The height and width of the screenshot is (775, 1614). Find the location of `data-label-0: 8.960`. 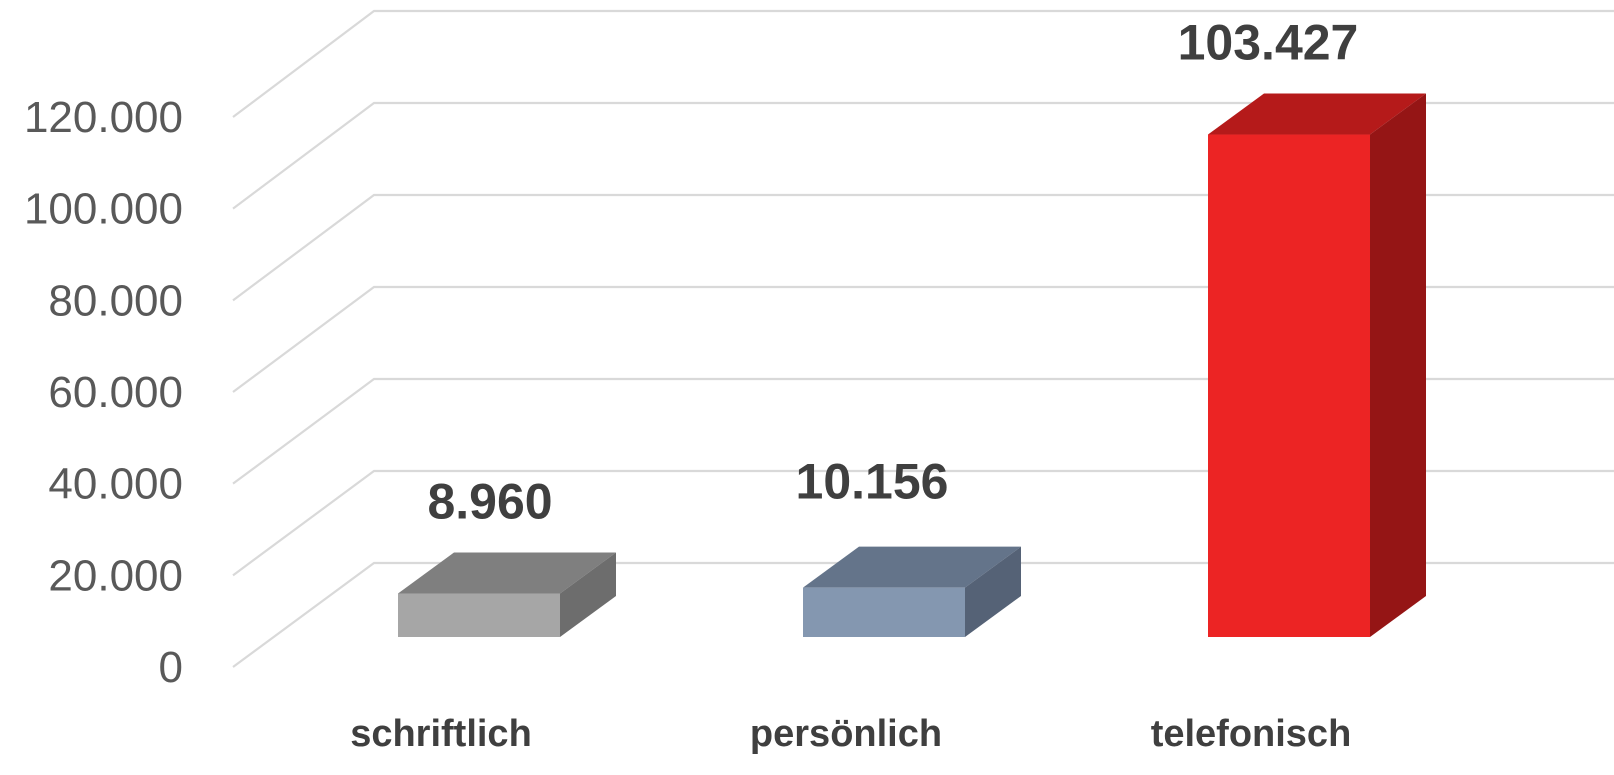

data-label-0: 8.960 is located at coordinates (489, 501).